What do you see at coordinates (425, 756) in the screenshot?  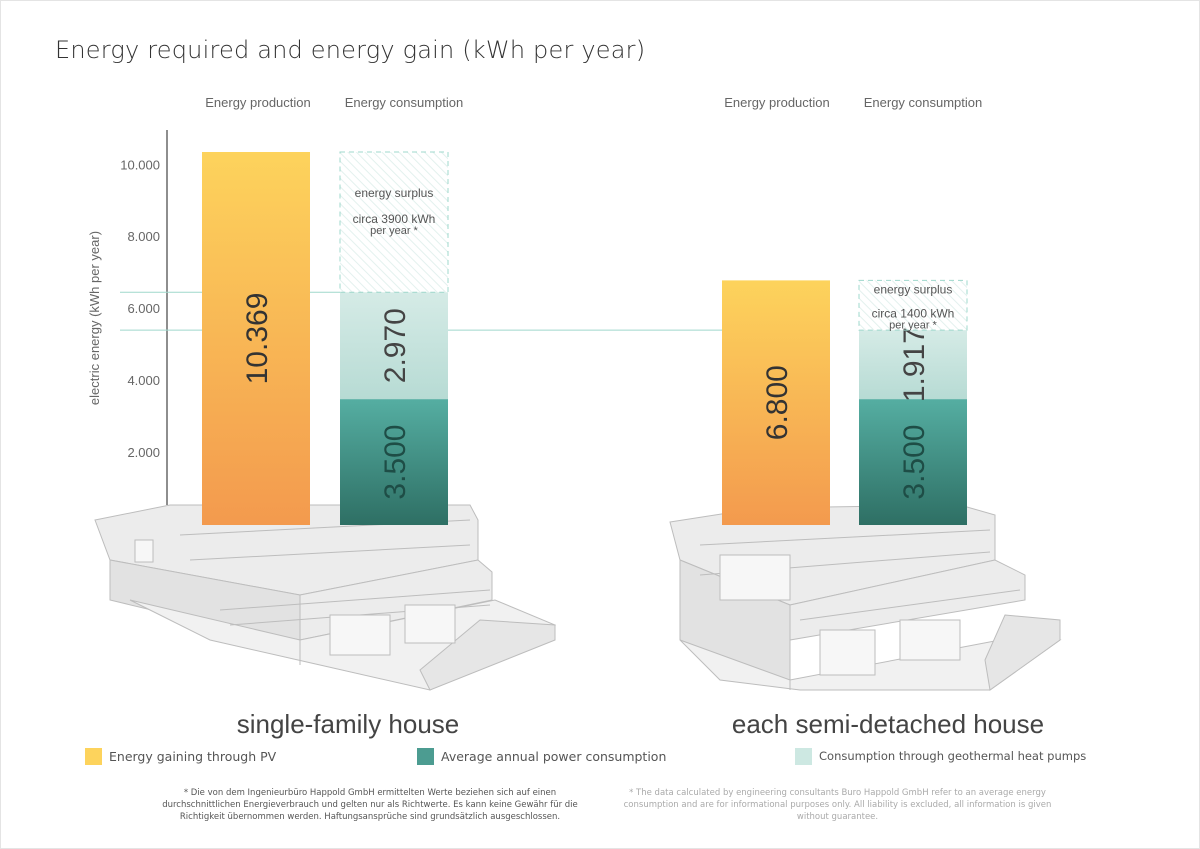 I see `legend-swatch-power` at bounding box center [425, 756].